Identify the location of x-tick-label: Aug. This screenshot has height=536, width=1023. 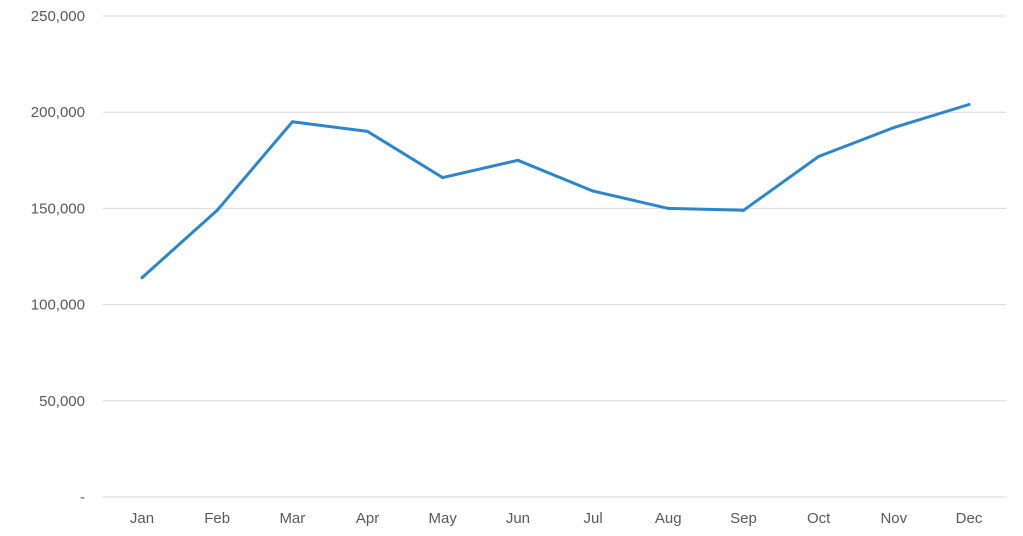
(668, 518).